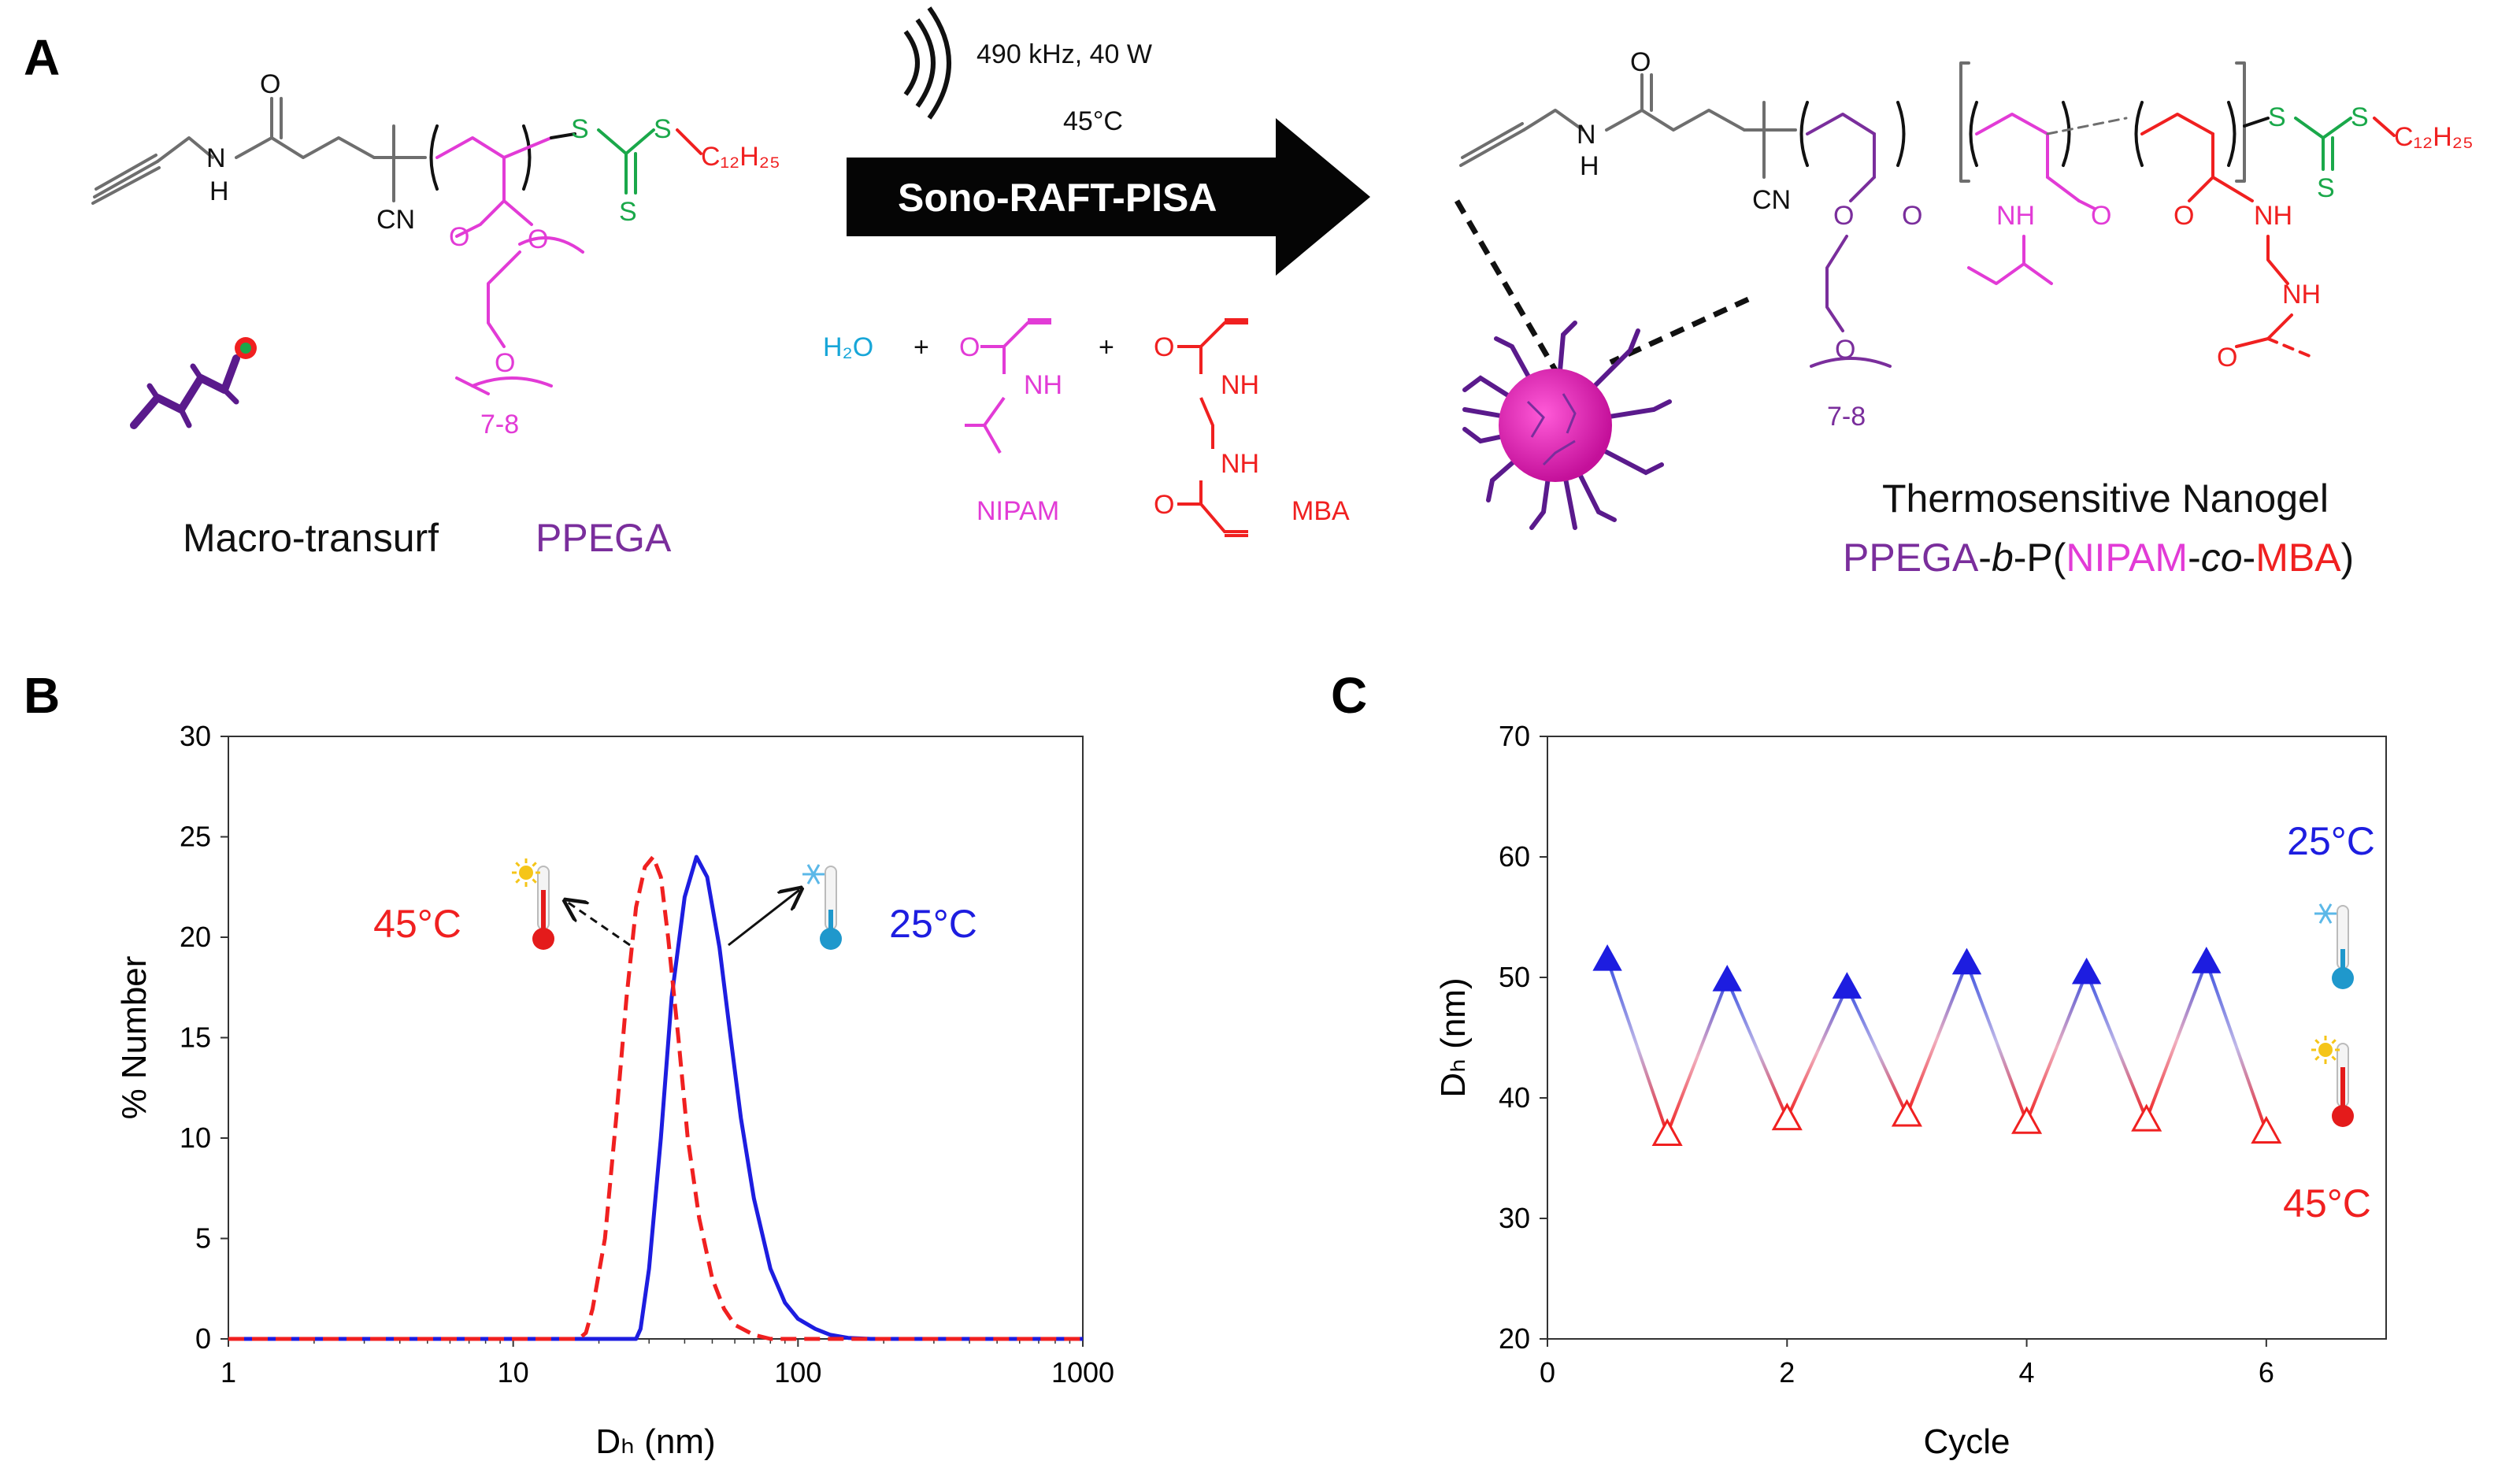  What do you see at coordinates (2127, 558) in the screenshot?
I see `formula-nipam: NIPAM` at bounding box center [2127, 558].